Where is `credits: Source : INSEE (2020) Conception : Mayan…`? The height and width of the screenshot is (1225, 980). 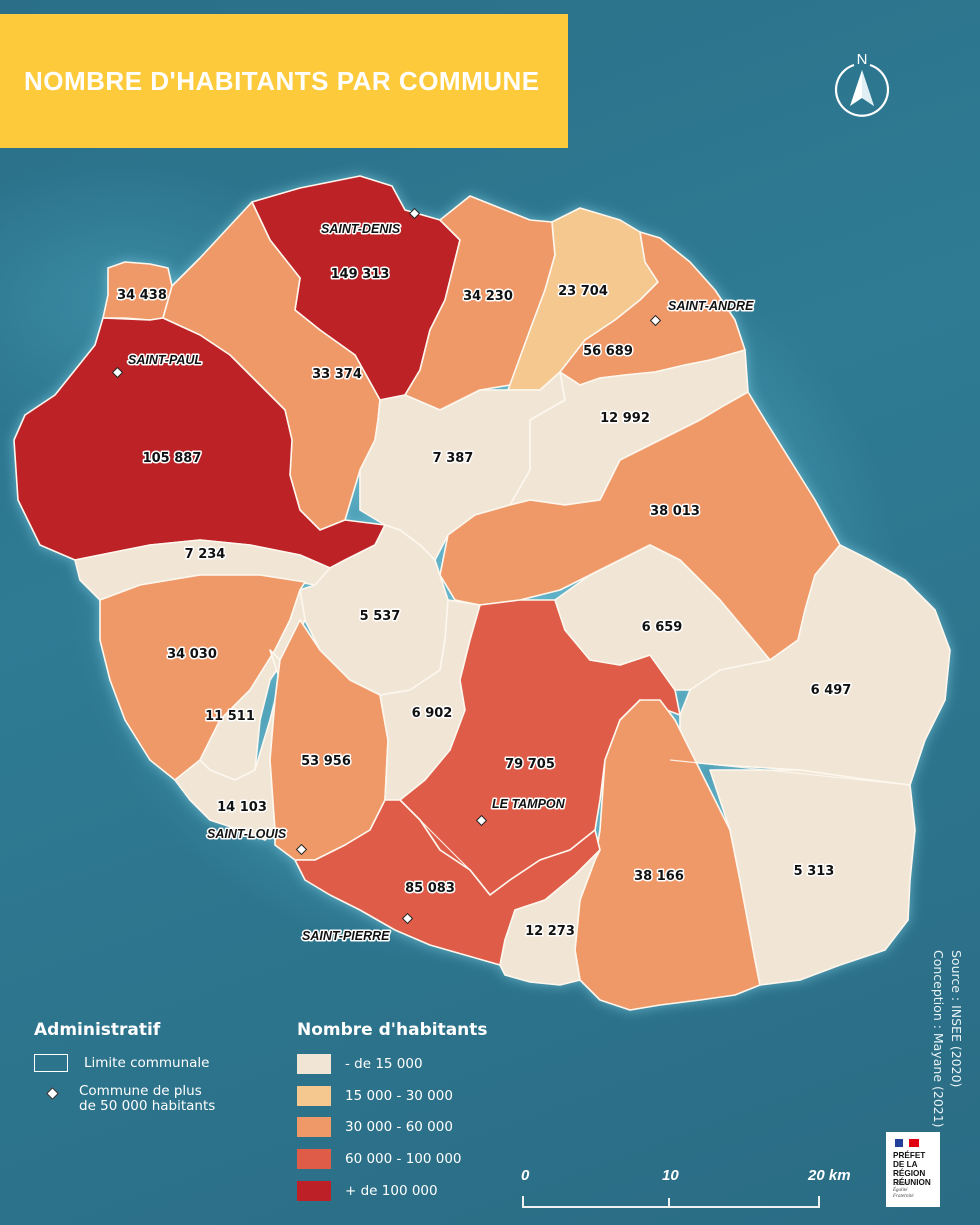
credits: Source : INSEE (2020) Conception : Mayan… is located at coordinates (942, 1045).